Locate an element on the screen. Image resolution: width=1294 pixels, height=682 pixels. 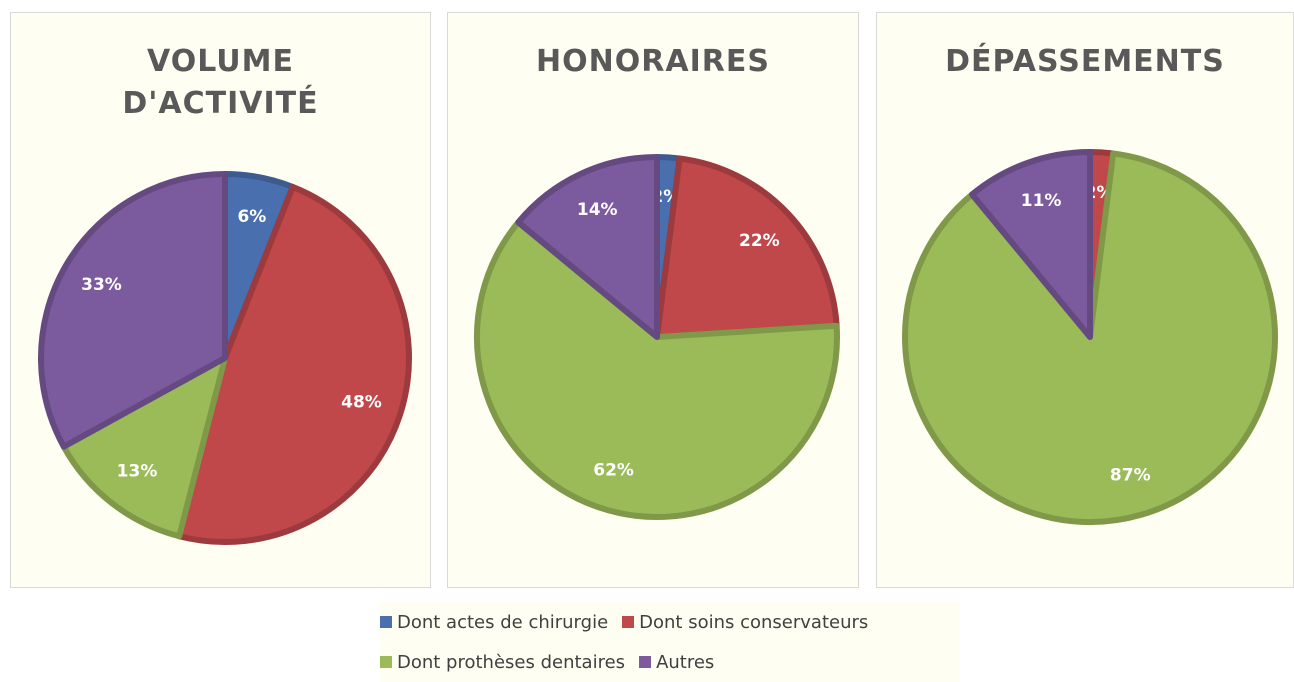
data-label: 48% is located at coordinates (361, 402).